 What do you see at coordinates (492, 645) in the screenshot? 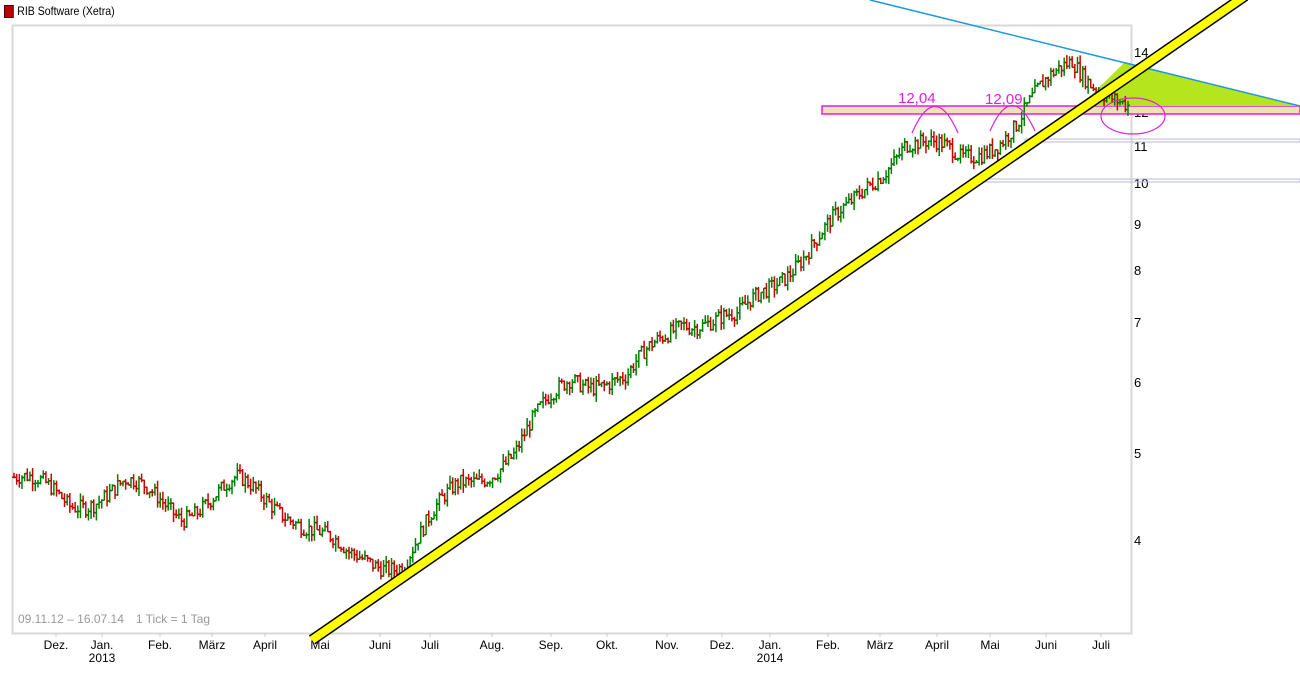
I see `x-tick-label: Aug.` at bounding box center [492, 645].